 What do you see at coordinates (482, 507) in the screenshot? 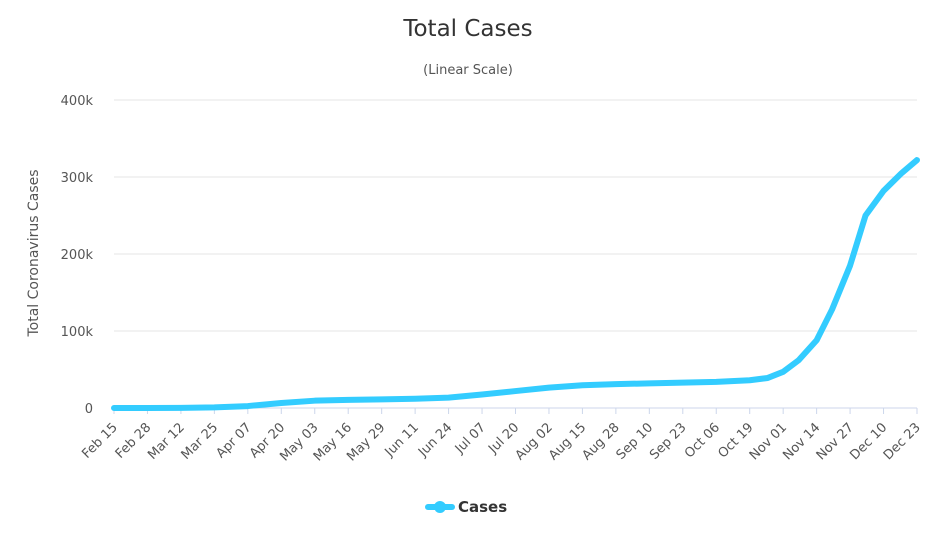
I see `legend-label-cases: Cases` at bounding box center [482, 507].